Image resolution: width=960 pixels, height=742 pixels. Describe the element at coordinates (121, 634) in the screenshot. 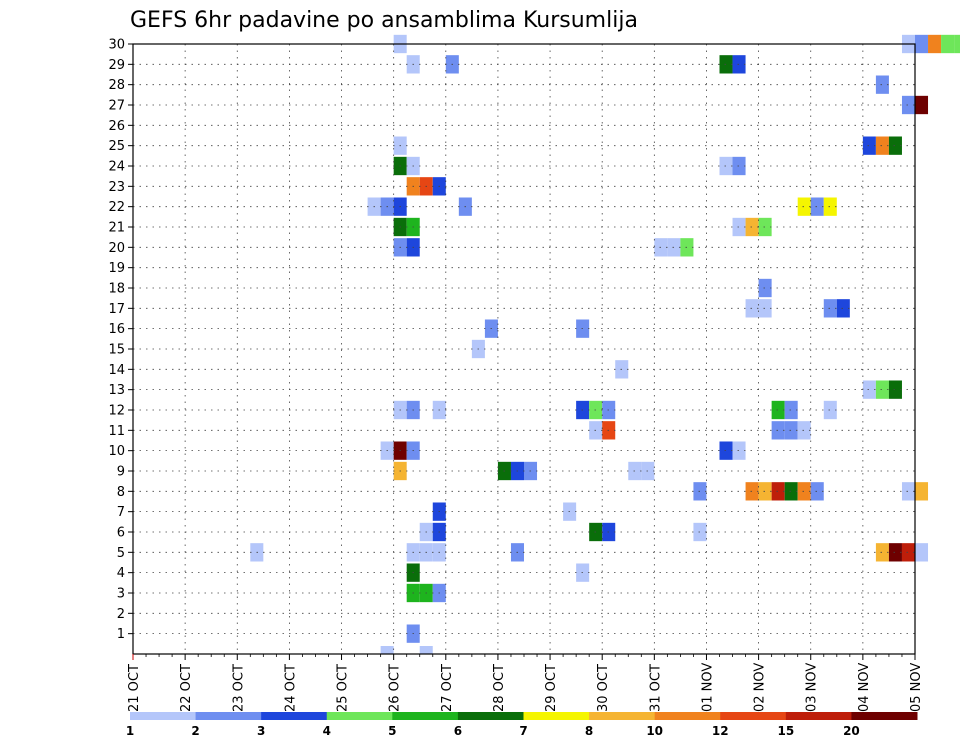

I see `y-tick-label: 1` at that location.